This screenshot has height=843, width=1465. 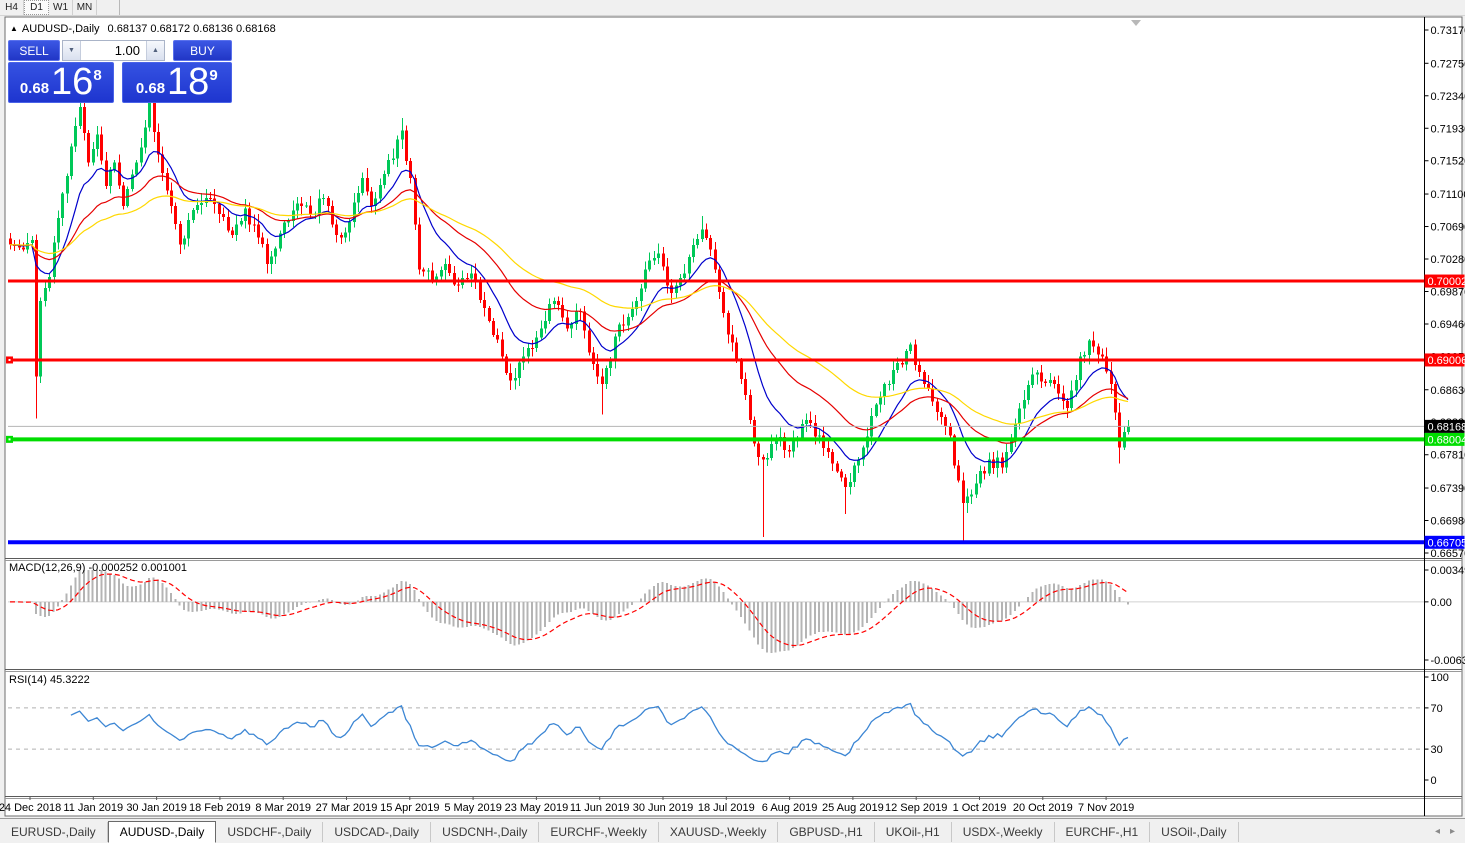 What do you see at coordinates (54, 832) in the screenshot?
I see `symbol-tab-eurusd-daily: EURUSD-,Daily` at bounding box center [54, 832].